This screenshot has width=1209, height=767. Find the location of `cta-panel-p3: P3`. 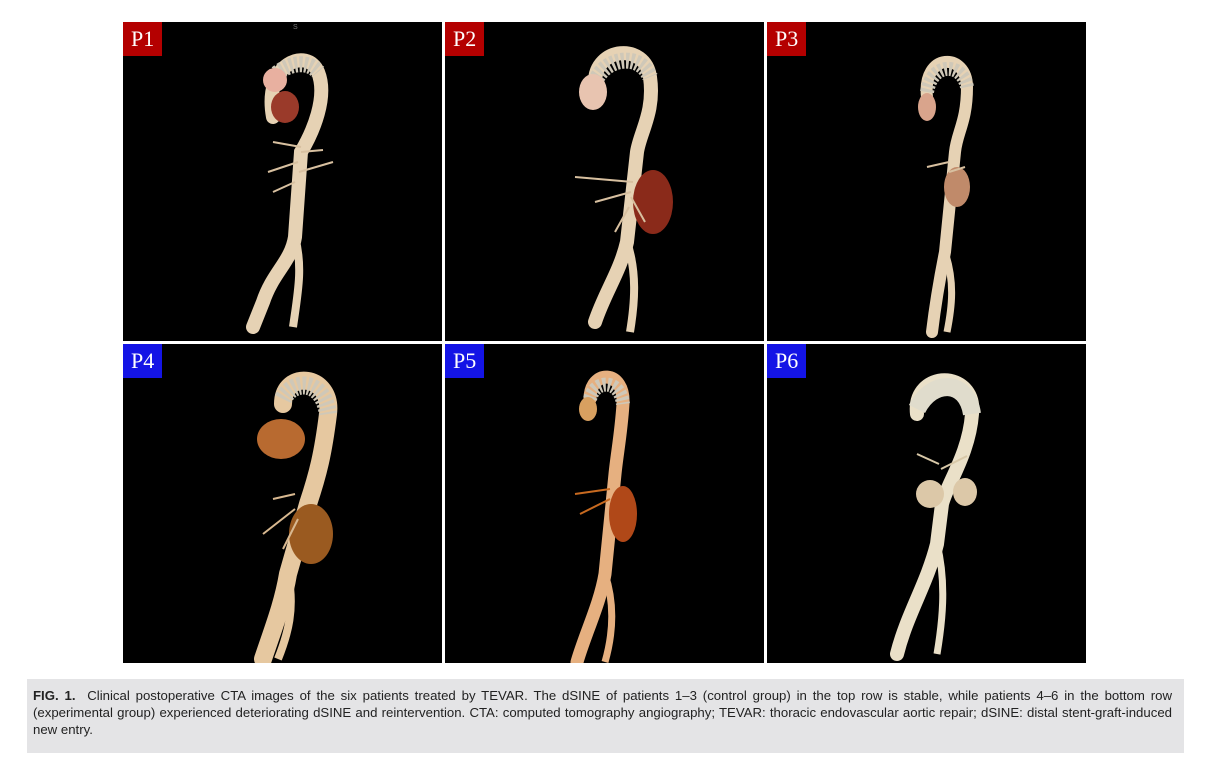

cta-panel-p3: P3 is located at coordinates (926, 181).